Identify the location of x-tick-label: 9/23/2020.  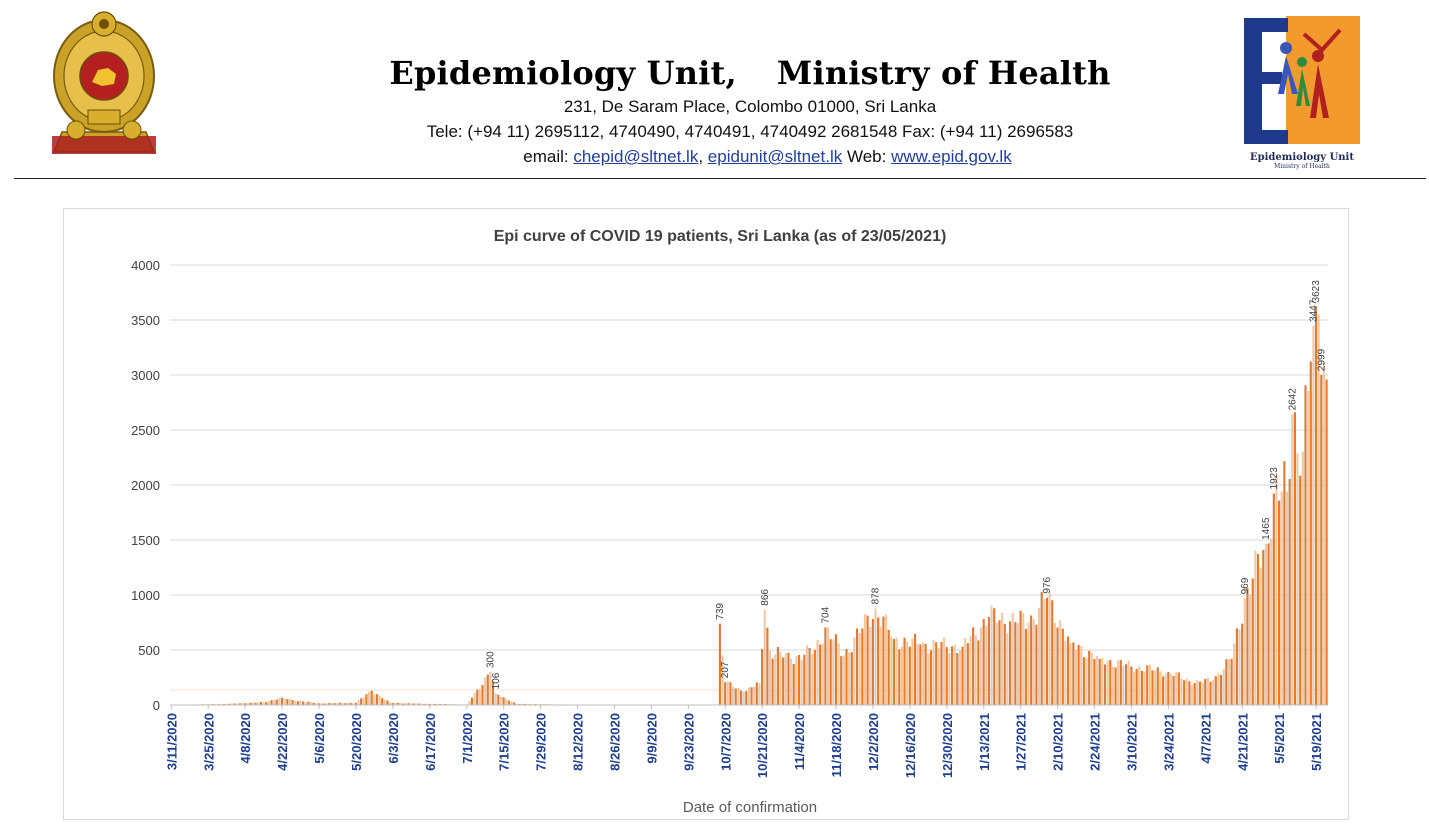
(688, 742).